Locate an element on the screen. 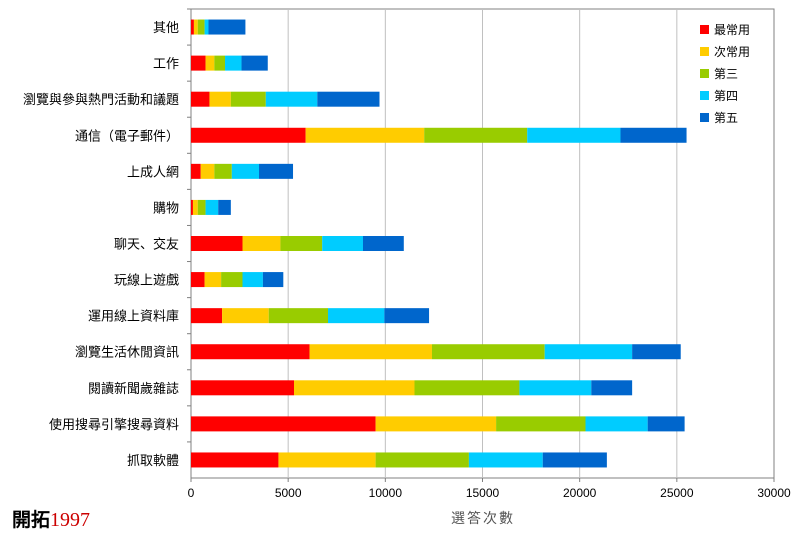 The image size is (801, 541). category-label: 工作 is located at coordinates (166, 64).